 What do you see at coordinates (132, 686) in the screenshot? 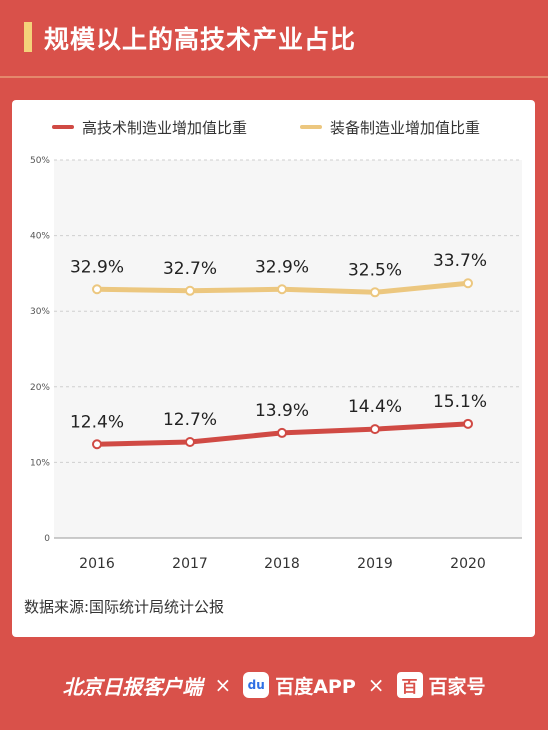
I see `brand-beijing-daily: 北京日报客户端` at bounding box center [132, 686].